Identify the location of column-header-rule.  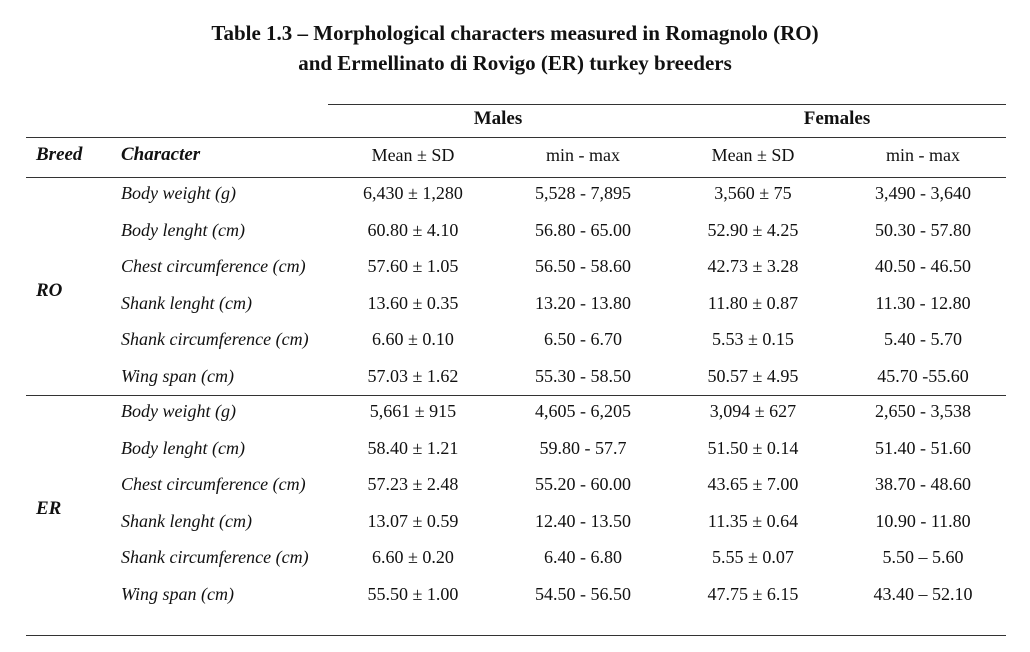
(516, 137).